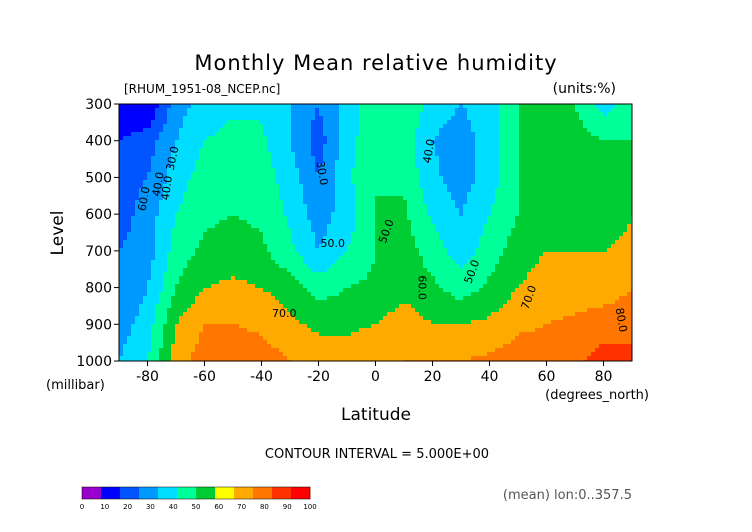  What do you see at coordinates (202, 89) in the screenshot?
I see `file-label: [RHUM_1951-08_NCEP.nc]` at bounding box center [202, 89].